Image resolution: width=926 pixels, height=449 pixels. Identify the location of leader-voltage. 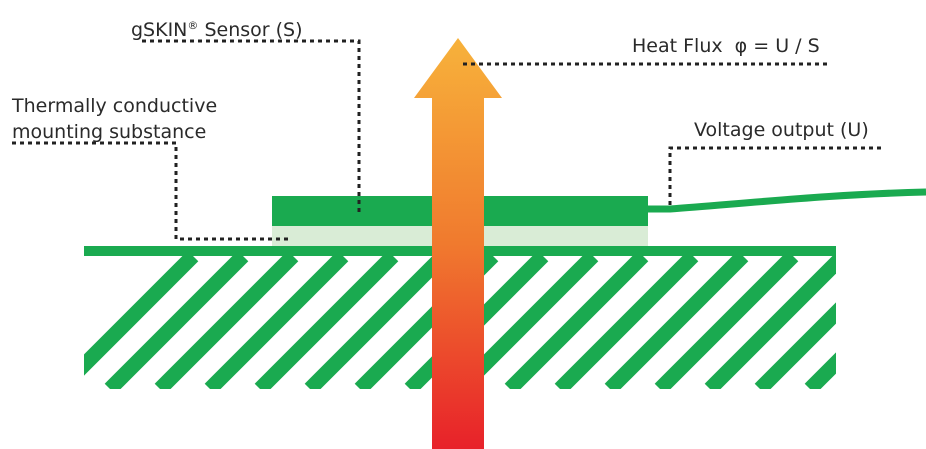
(776, 175).